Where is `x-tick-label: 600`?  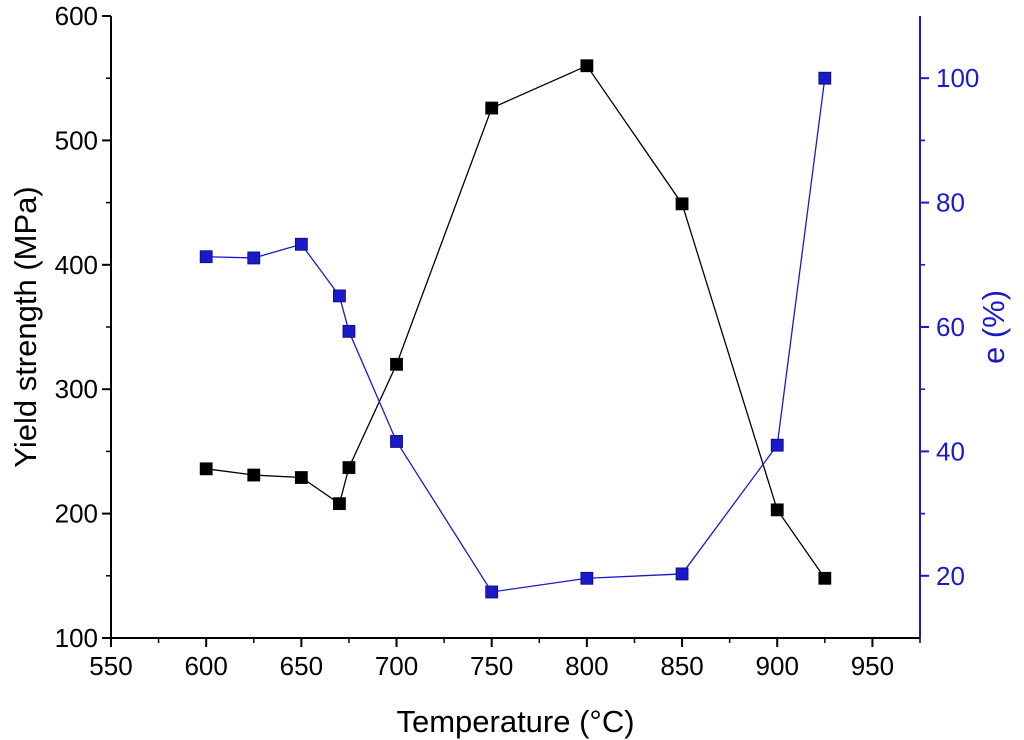 x-tick-label: 600 is located at coordinates (205, 666).